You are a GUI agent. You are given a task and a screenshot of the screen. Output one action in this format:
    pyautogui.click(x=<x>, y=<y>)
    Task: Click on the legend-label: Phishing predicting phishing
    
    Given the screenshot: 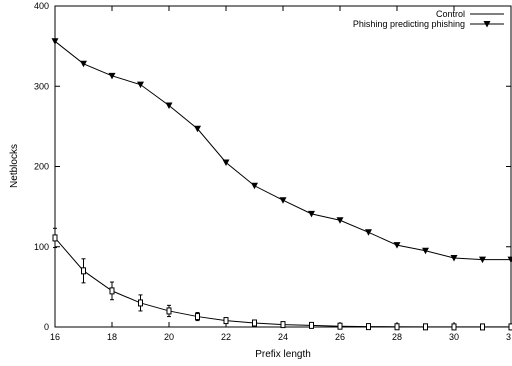 What is the action you would take?
    pyautogui.click(x=409, y=24)
    